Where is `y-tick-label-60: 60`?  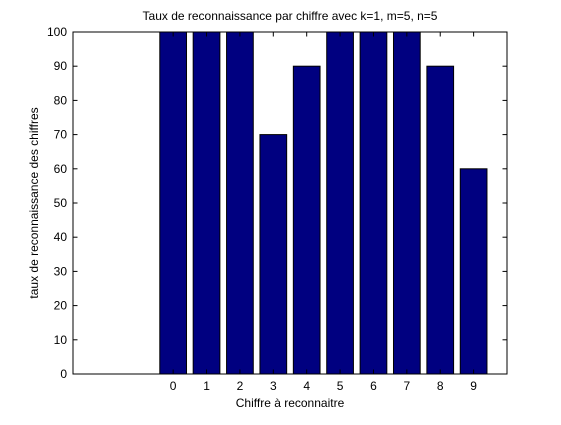
y-tick-label-60: 60 is located at coordinates (61, 169).